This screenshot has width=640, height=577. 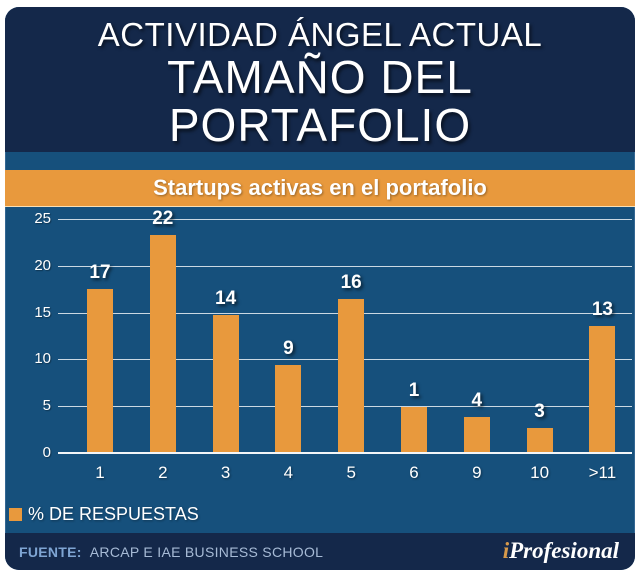 I want to click on bar-value-label: 9, so click(x=288, y=349).